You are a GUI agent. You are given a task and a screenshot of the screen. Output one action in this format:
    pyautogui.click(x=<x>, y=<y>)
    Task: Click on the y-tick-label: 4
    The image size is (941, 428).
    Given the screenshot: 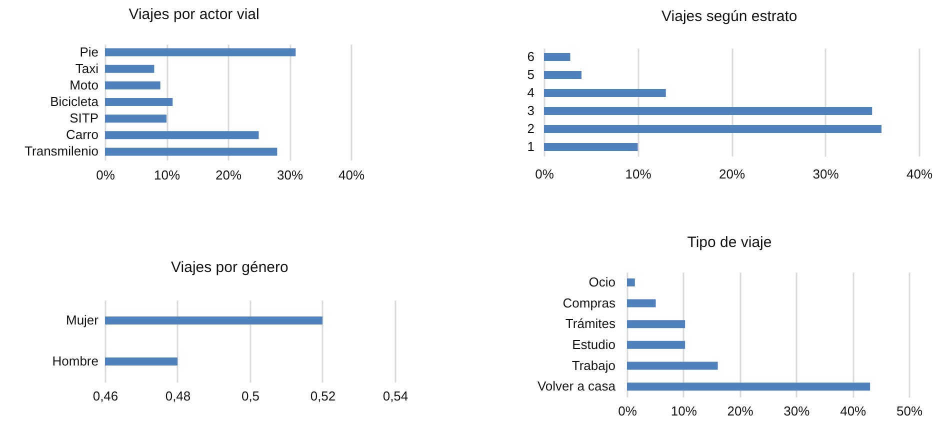 What is the action you would take?
    pyautogui.click(x=530, y=92)
    